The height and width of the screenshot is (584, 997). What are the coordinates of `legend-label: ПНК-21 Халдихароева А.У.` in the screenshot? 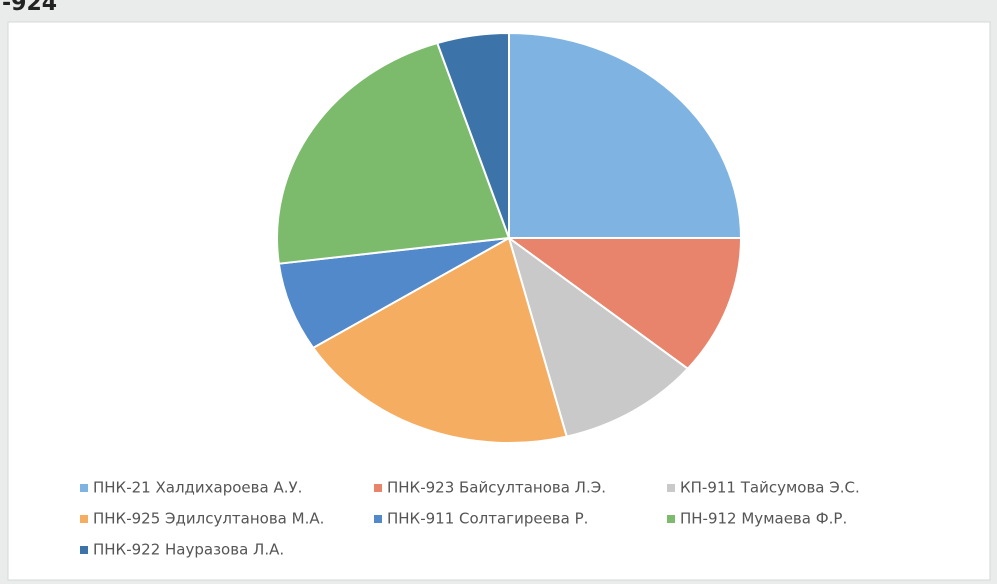 It's located at (197, 488).